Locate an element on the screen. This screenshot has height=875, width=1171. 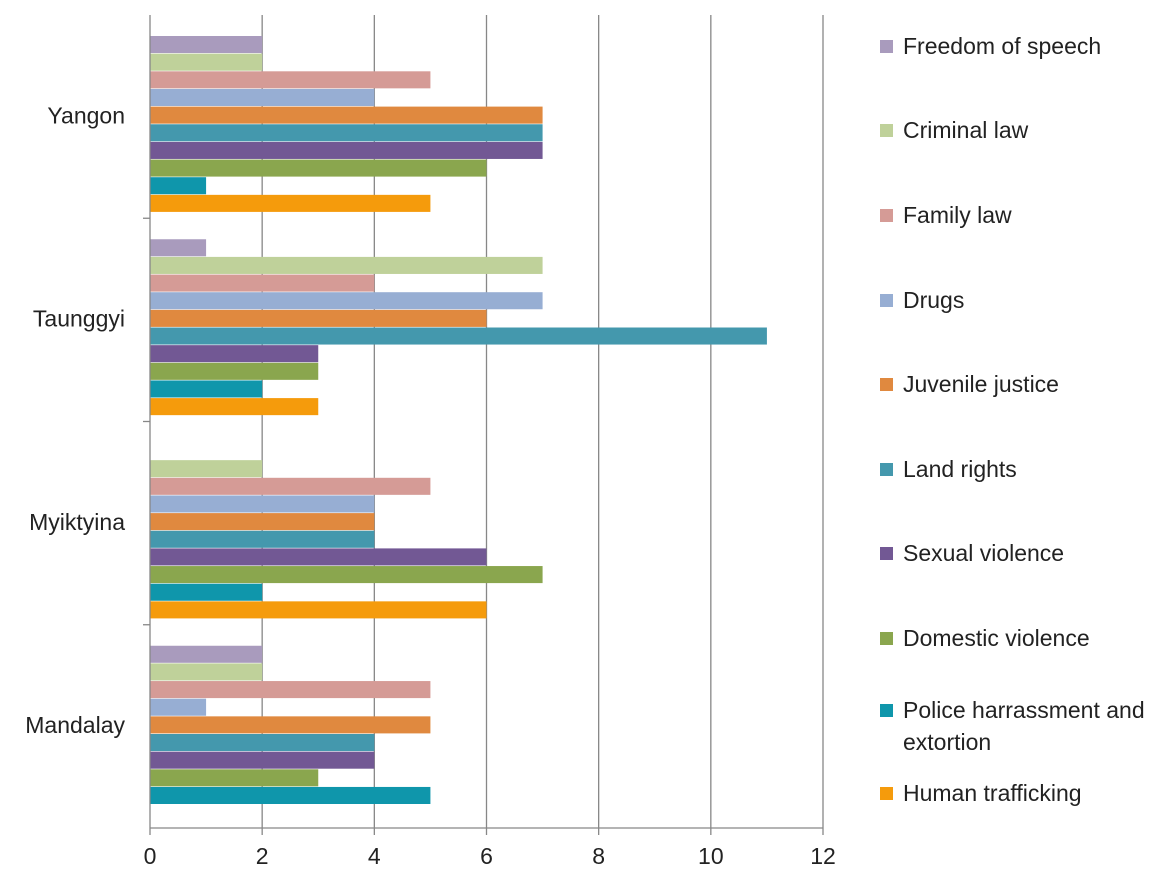
bar-mandalay-drugs is located at coordinates (178, 707).